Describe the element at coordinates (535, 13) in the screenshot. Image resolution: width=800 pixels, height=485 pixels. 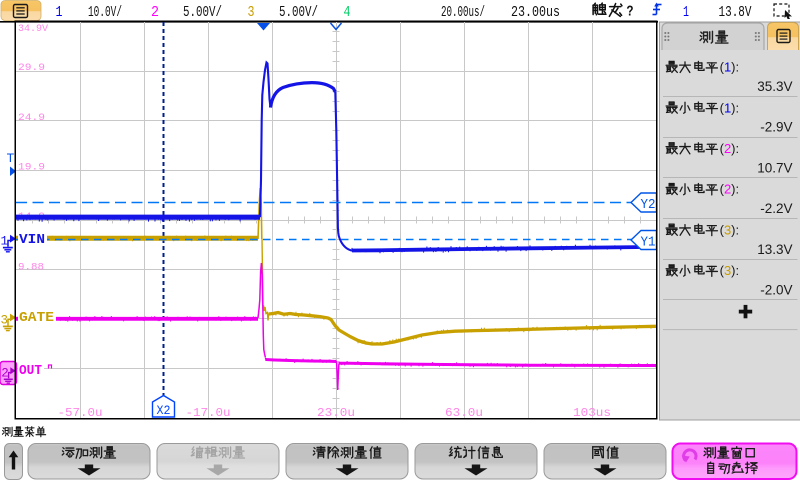
I see `svg-text: 23.00us` at that location.